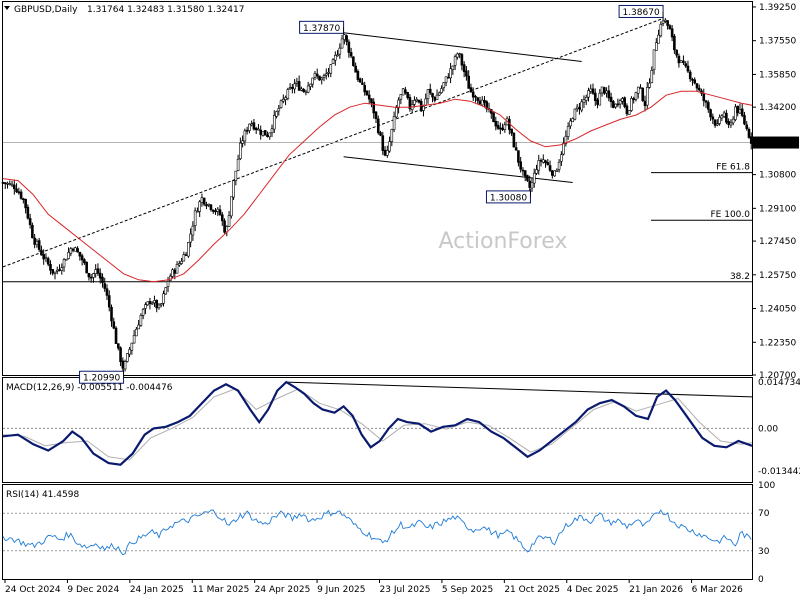 This screenshot has height=604, width=800. Describe the element at coordinates (777, 75) in the screenshot. I see `y-tick-label: 1.35850` at that location.